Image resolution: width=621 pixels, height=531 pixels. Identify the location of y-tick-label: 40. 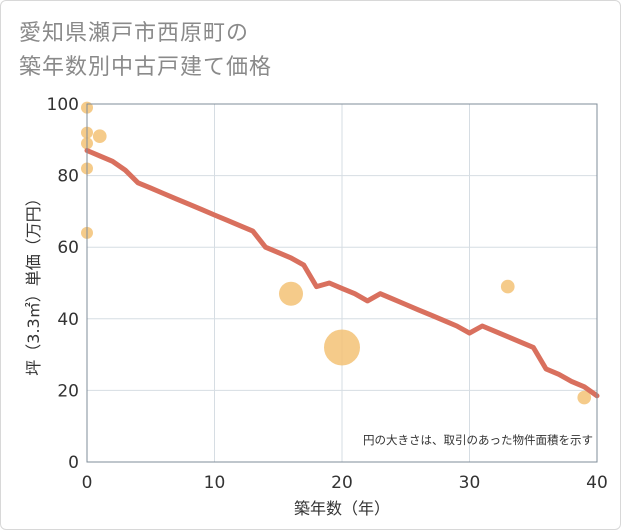
(68, 320).